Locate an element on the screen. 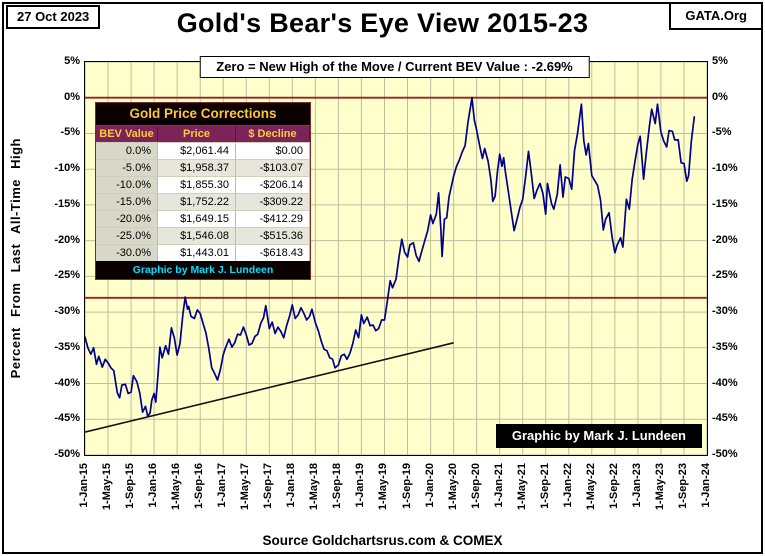 The image size is (765, 556). corrections-table-title: Gold Price Corrections is located at coordinates (203, 114).